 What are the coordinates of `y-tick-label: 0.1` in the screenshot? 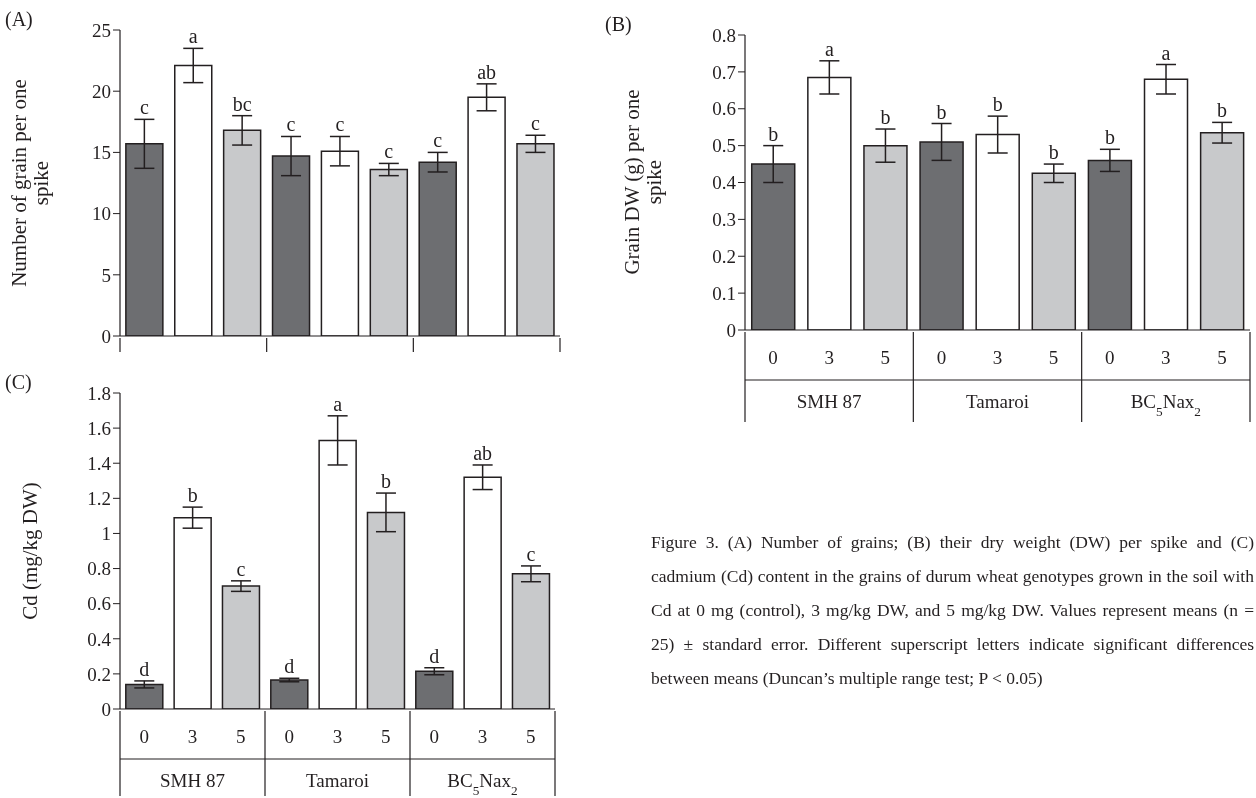 It's located at (724, 293).